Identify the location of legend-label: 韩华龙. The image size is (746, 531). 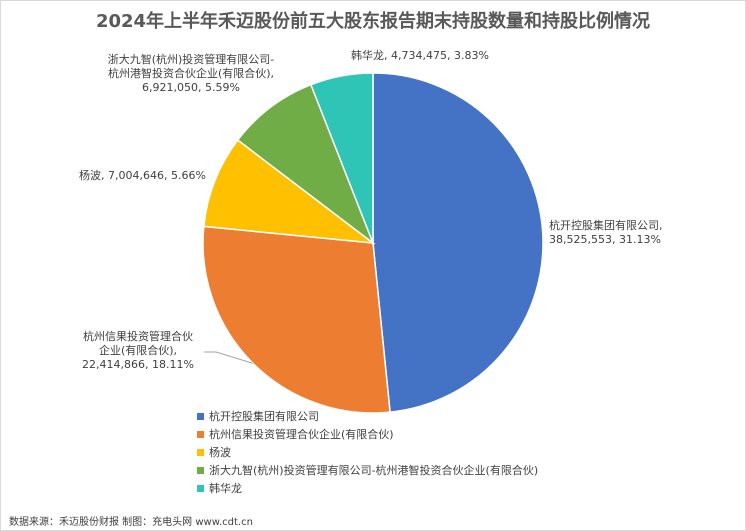
(225, 488).